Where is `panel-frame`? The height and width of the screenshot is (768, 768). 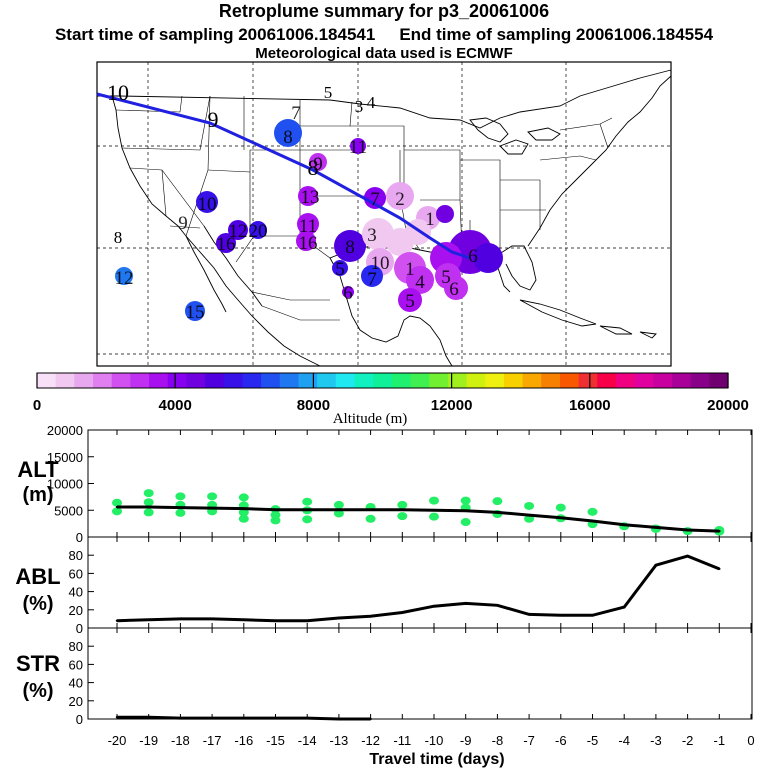 panel-frame is located at coordinates (420, 483).